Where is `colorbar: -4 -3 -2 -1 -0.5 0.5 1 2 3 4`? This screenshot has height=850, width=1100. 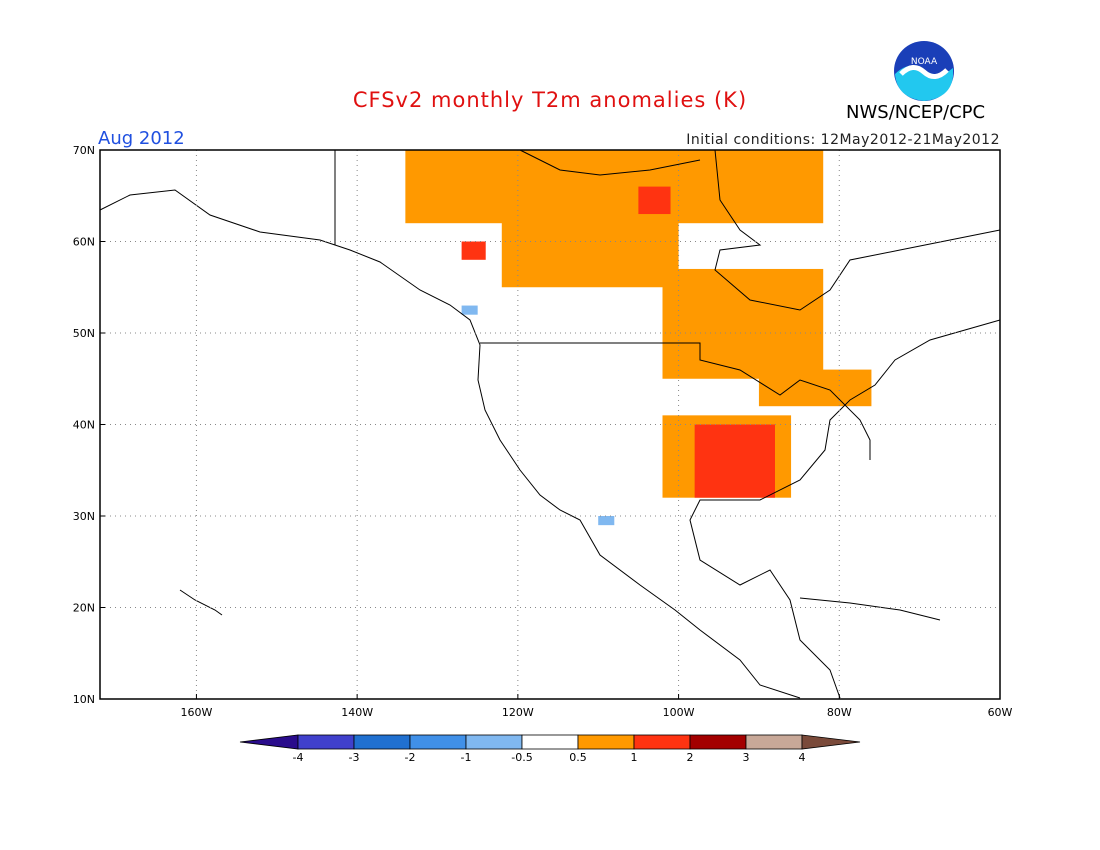 colorbar: -4 -3 -2 -1 -0.5 0.5 1 2 3 4 is located at coordinates (550, 749).